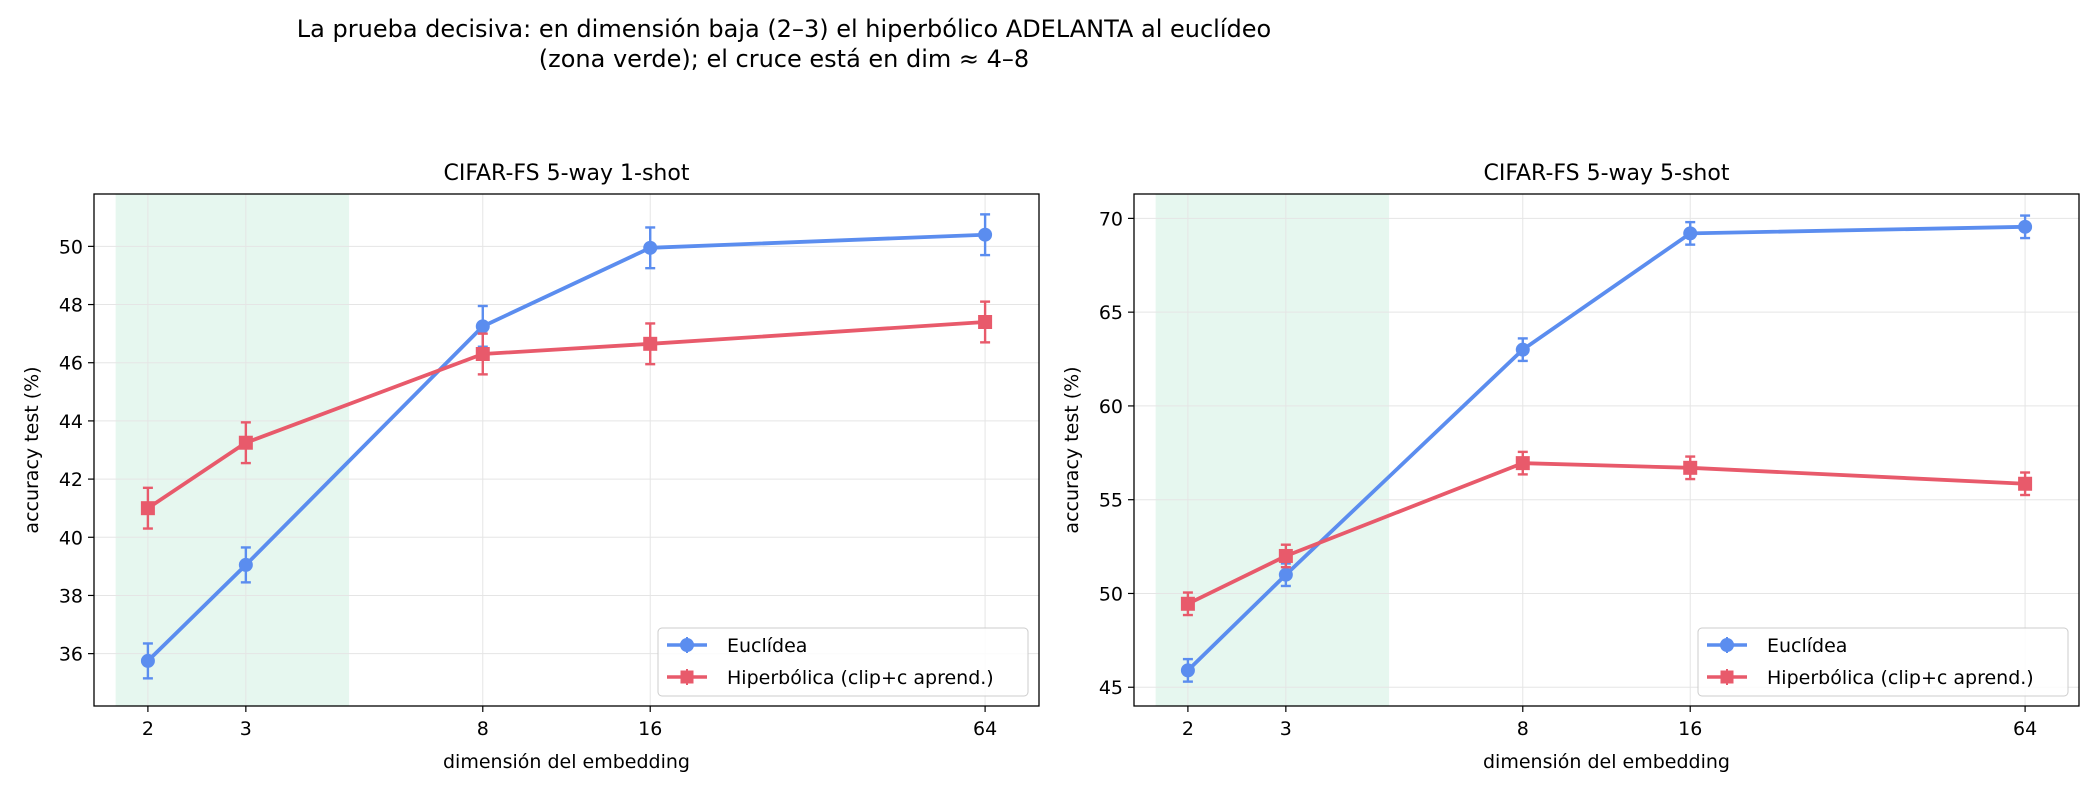 The image size is (2100, 795). What do you see at coordinates (567, 173) in the screenshot?
I see `chart-title: CIFAR-FS 5-way 1-shot` at bounding box center [567, 173].